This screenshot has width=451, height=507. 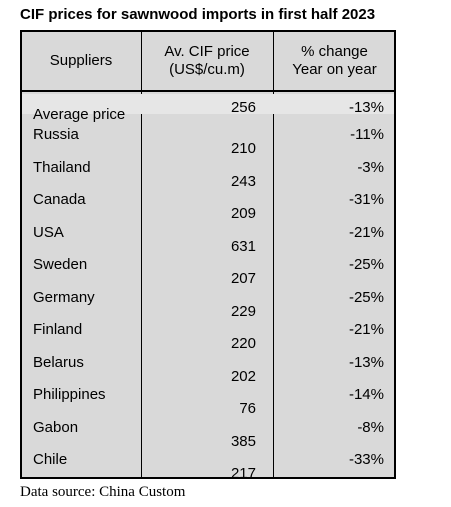 What do you see at coordinates (208, 104) in the screenshot?
I see `average-row-band` at bounding box center [208, 104].